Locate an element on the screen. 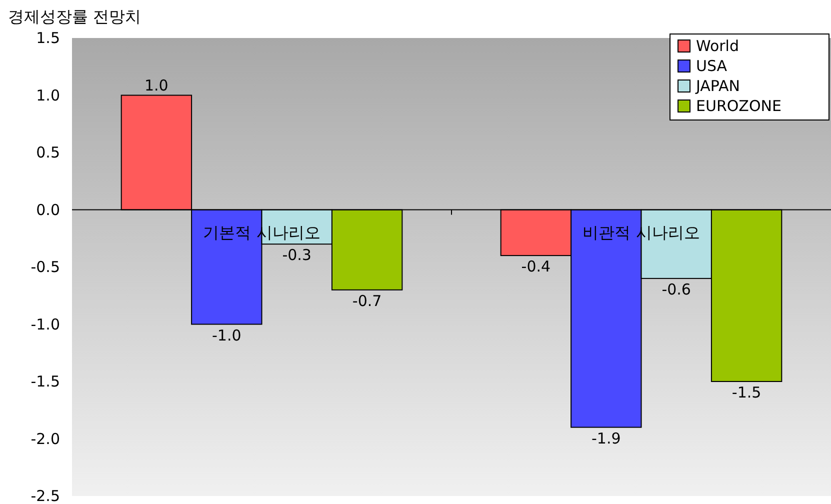 This screenshot has height=504, width=831. data-label: -1.5 is located at coordinates (747, 393).